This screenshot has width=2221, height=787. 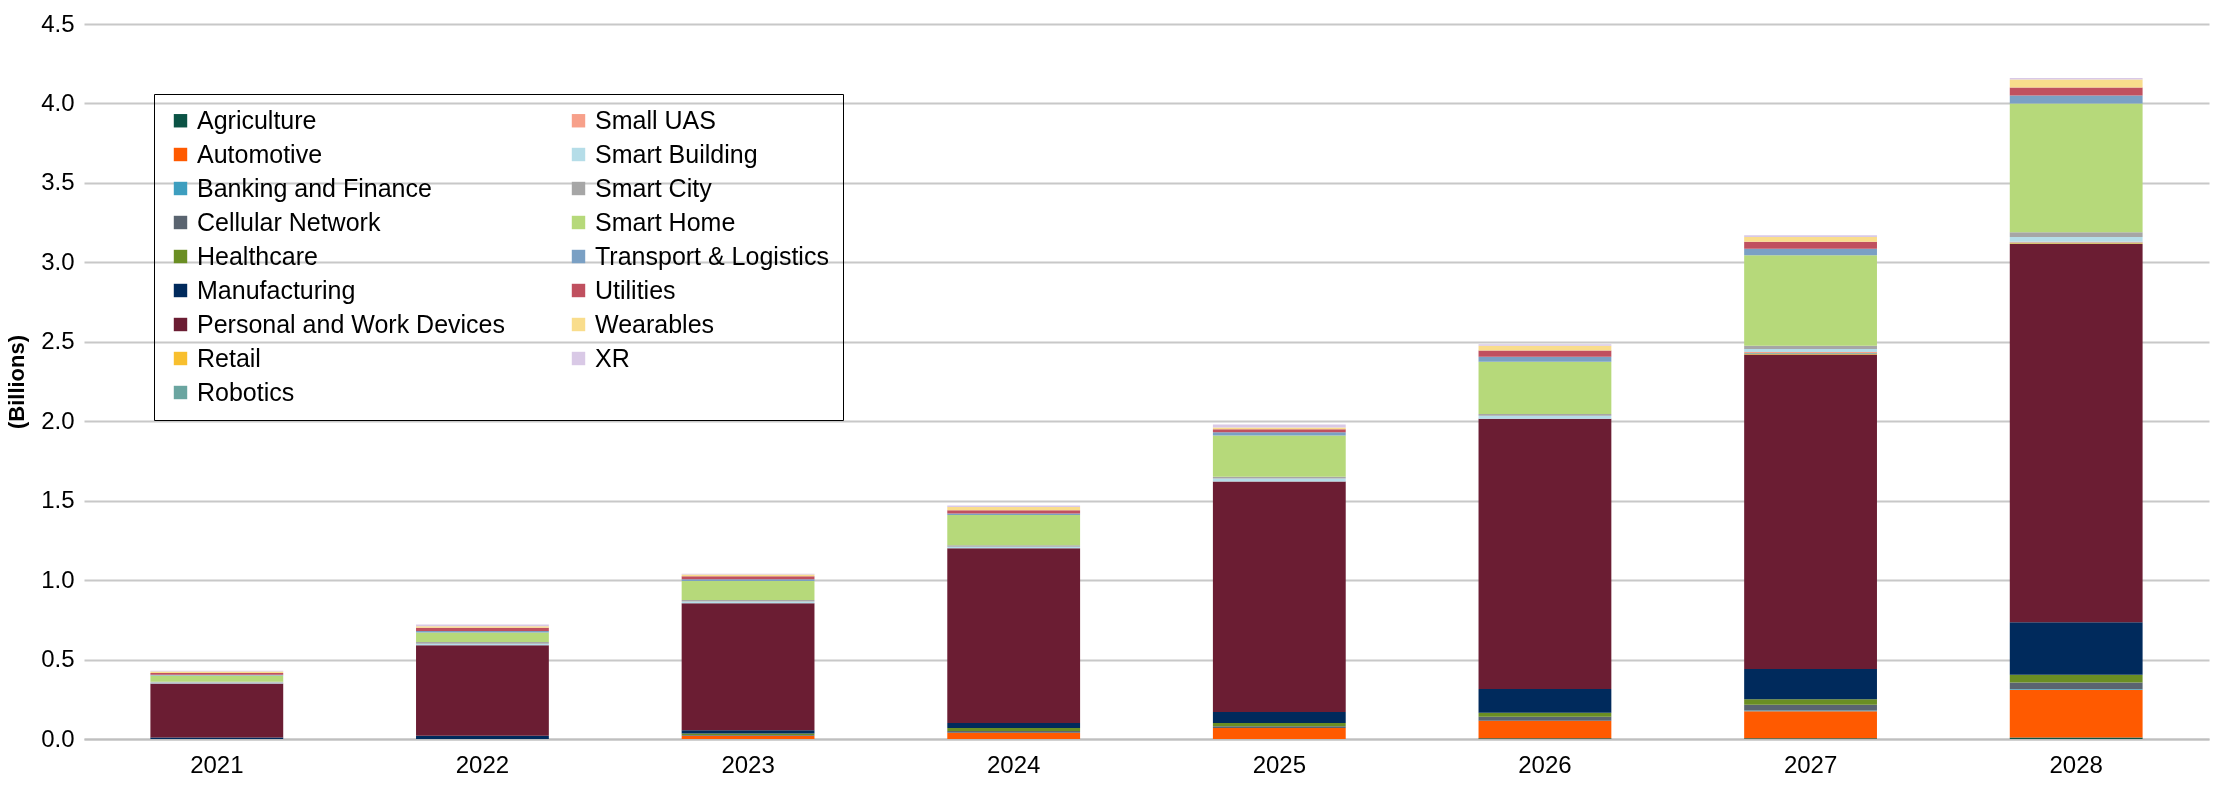 I want to click on y-tick-label: 4.0, so click(x=58, y=102).